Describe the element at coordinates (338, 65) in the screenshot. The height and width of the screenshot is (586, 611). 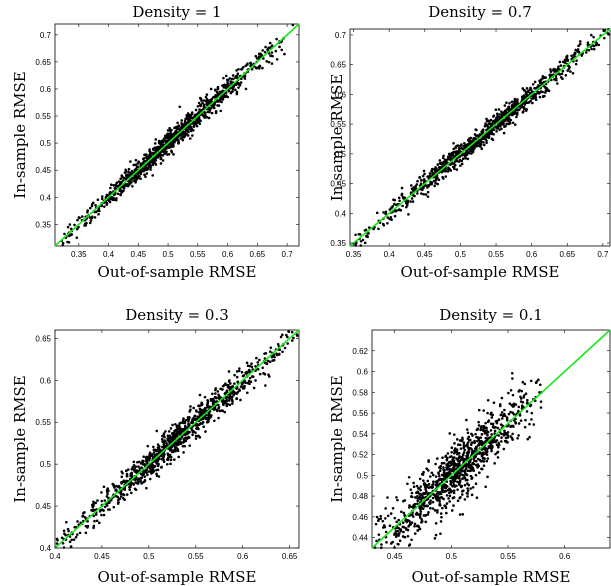
I see `y-tick-label: 0.65` at that location.